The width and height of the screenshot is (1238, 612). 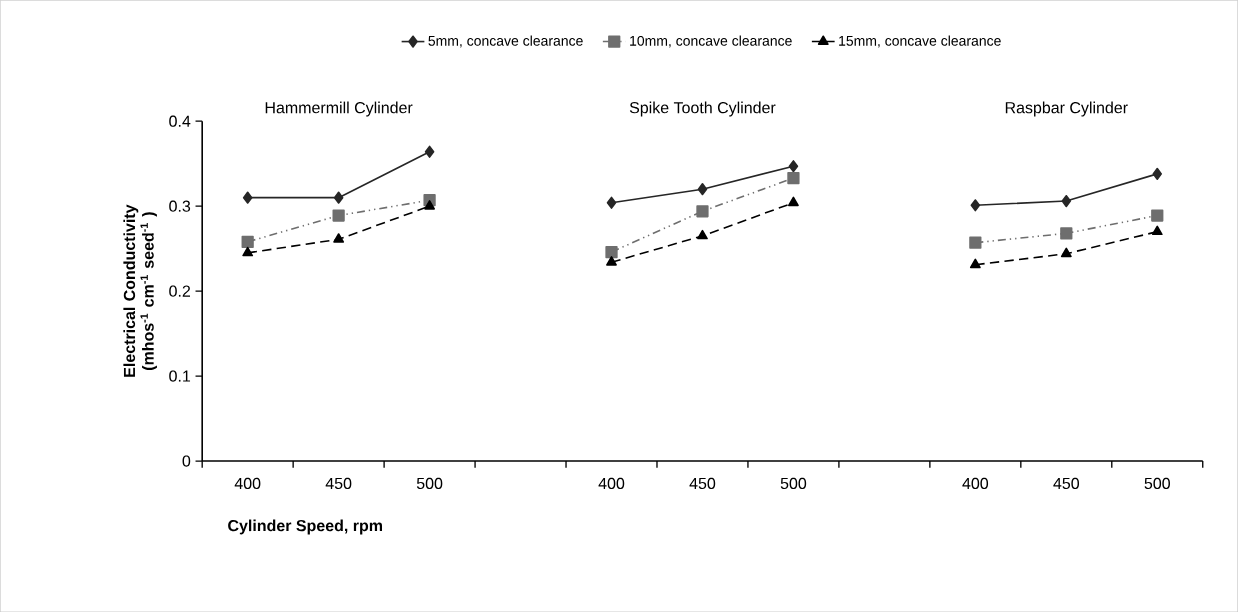 I want to click on y-tick-label: 0.1, so click(x=180, y=376).